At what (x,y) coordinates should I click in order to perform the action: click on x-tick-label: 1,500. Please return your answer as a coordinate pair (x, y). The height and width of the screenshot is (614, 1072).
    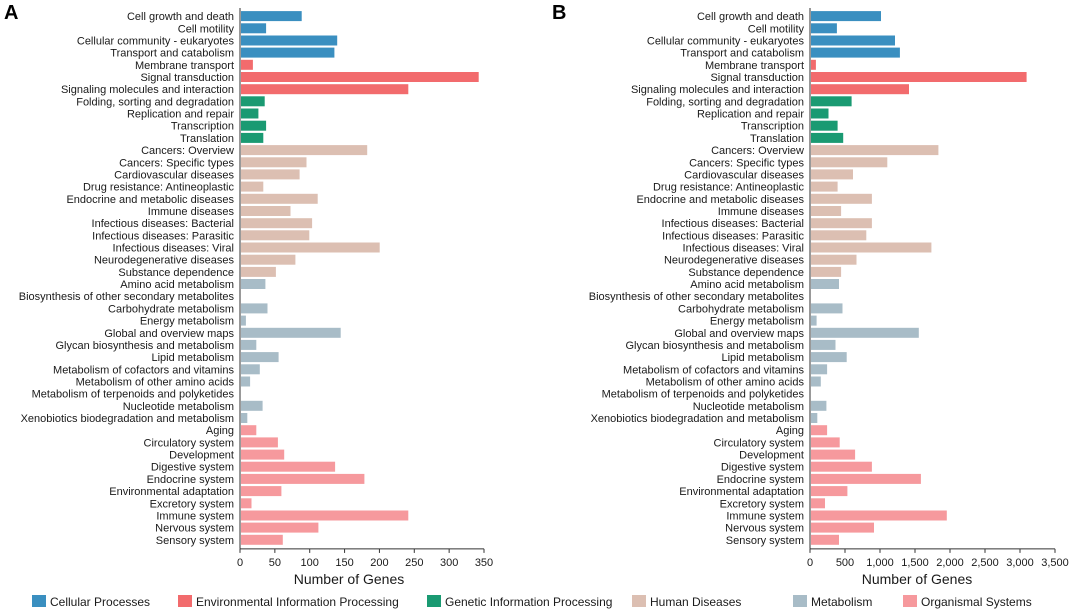
    Looking at the image, I should click on (915, 563).